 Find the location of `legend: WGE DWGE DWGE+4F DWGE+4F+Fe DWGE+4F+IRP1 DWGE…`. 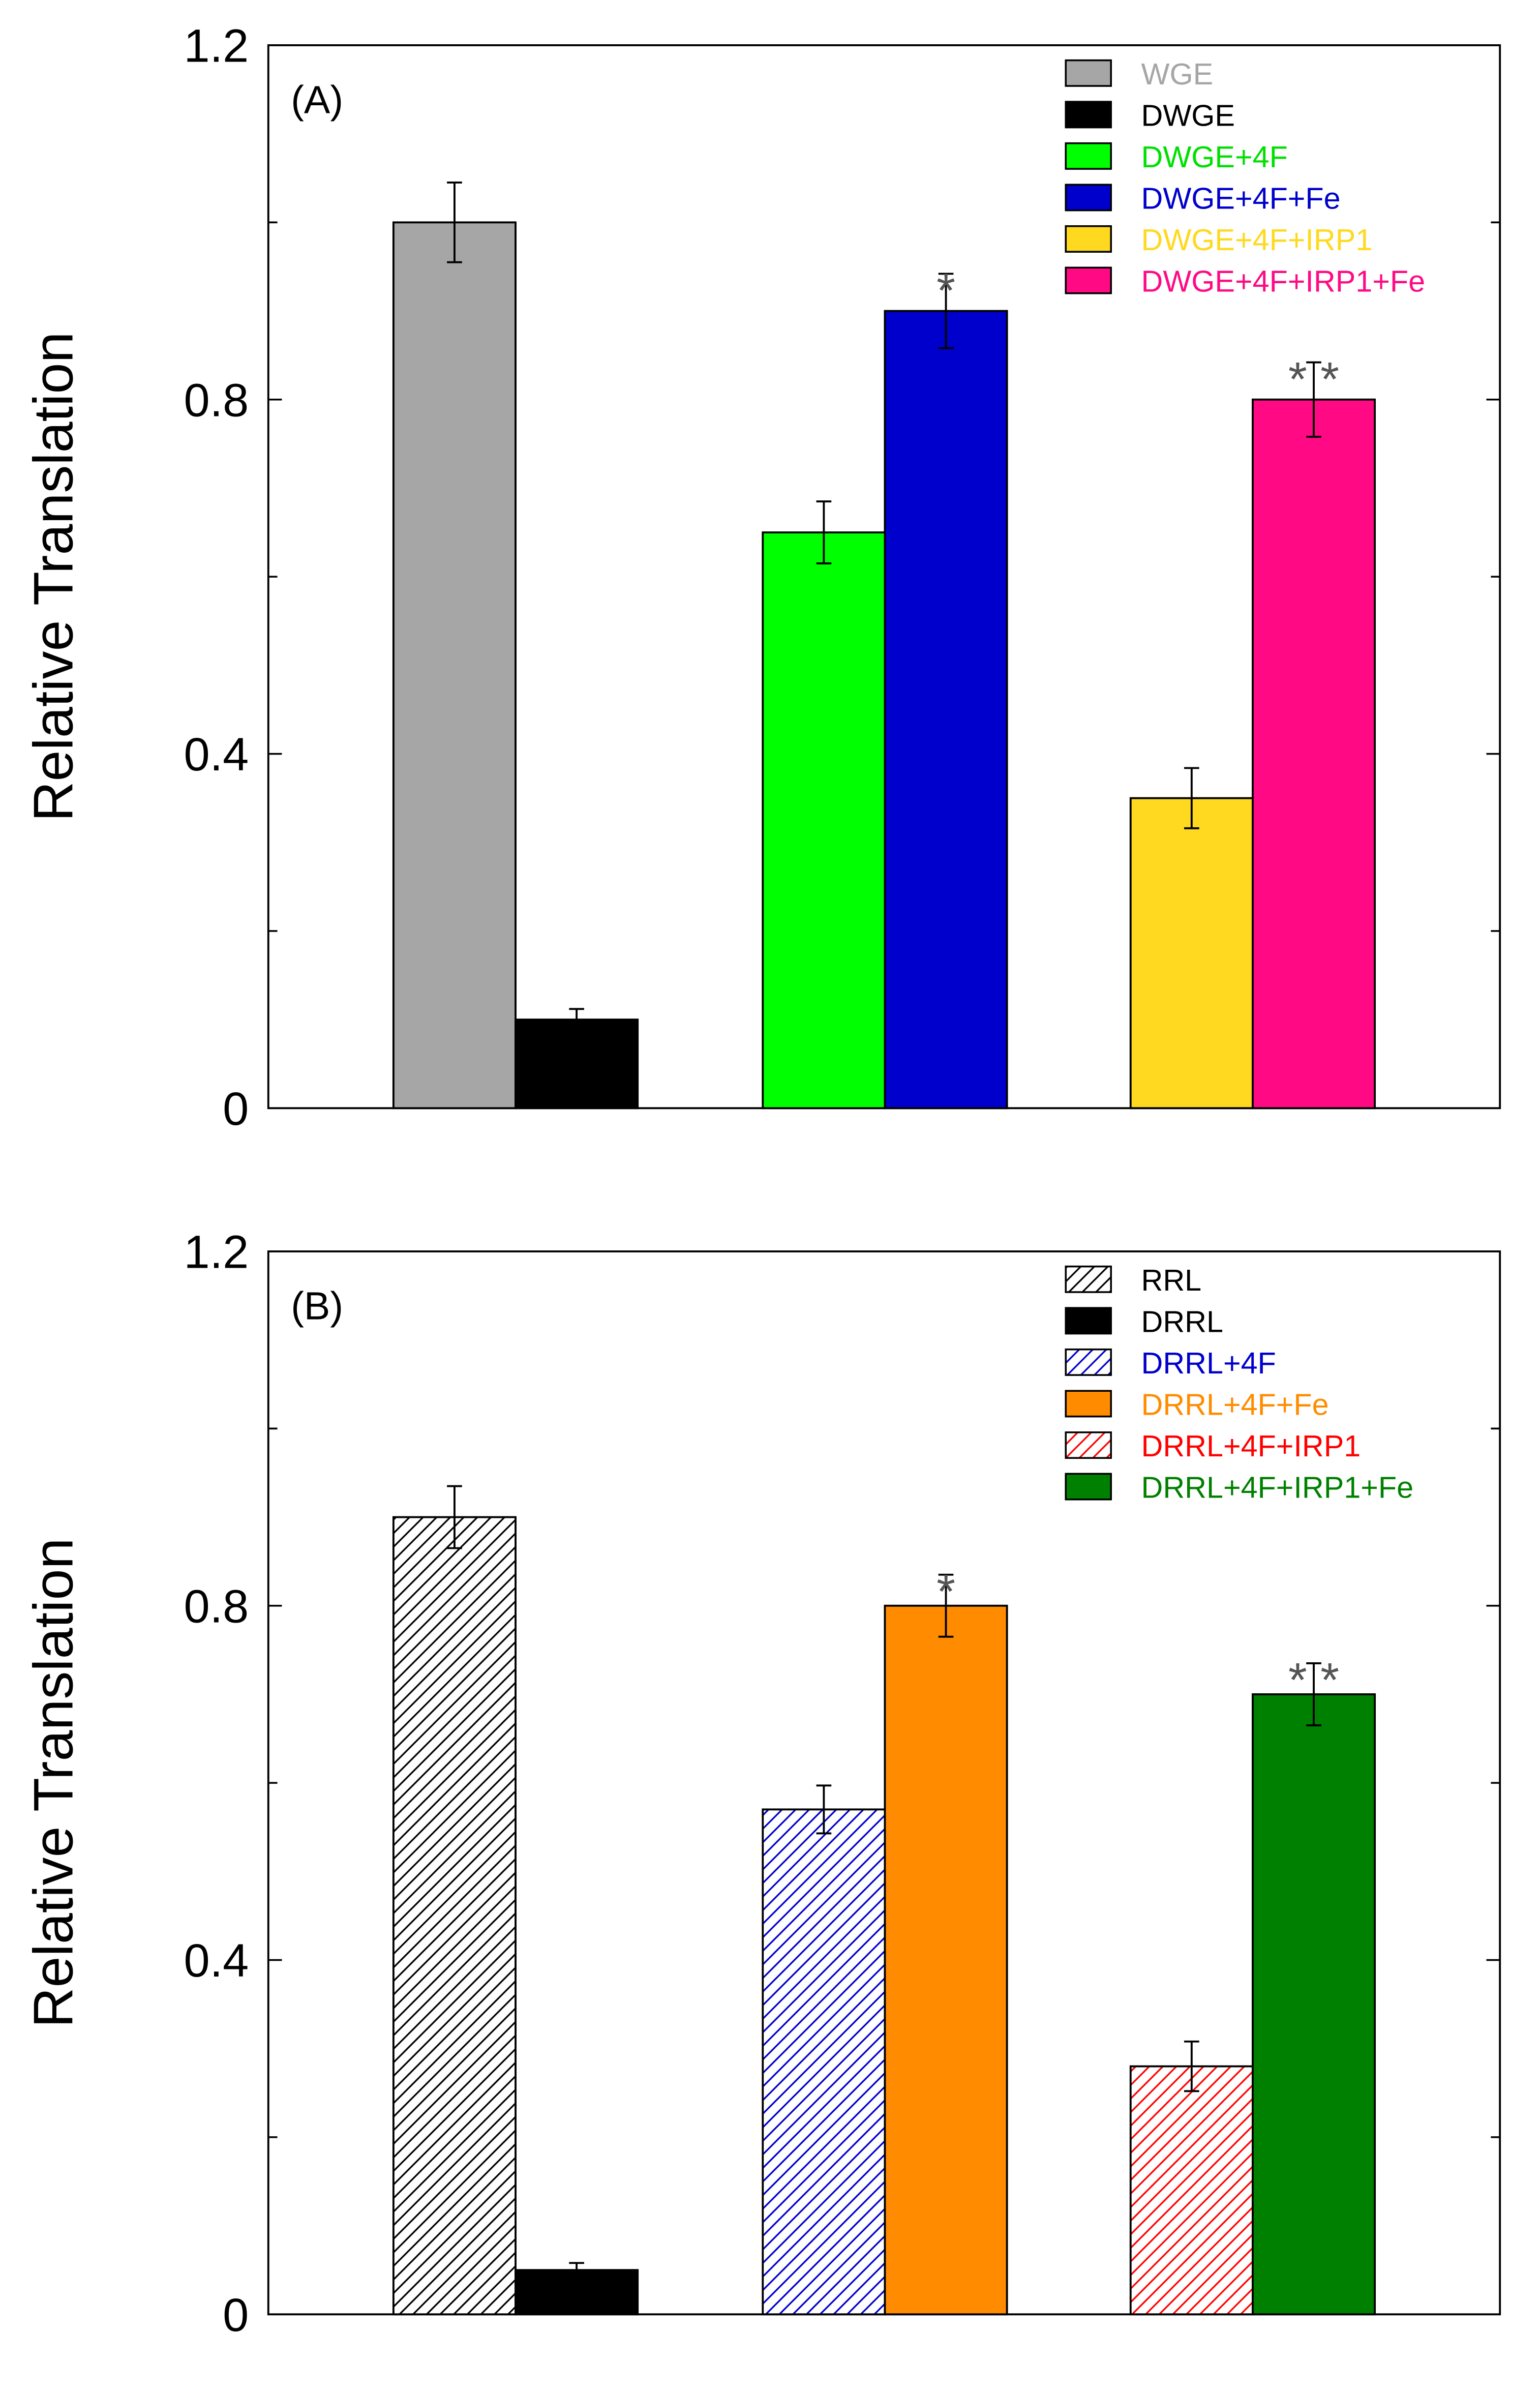

legend: WGE DWGE DWGE+4F DWGE+4F+Fe DWGE+4F+IRP1 DWGE… is located at coordinates (1245, 177).